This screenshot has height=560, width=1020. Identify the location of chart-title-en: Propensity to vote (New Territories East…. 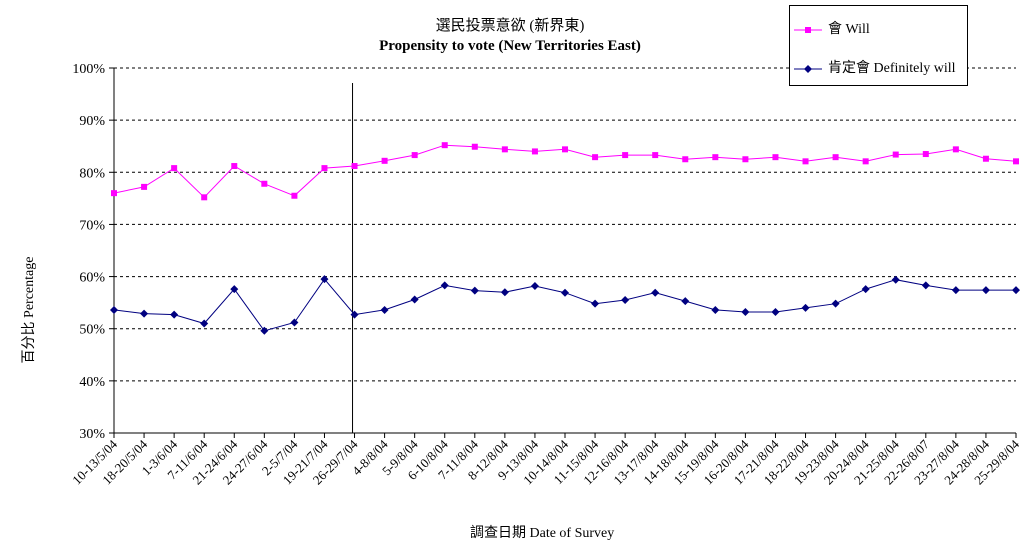
(510, 46).